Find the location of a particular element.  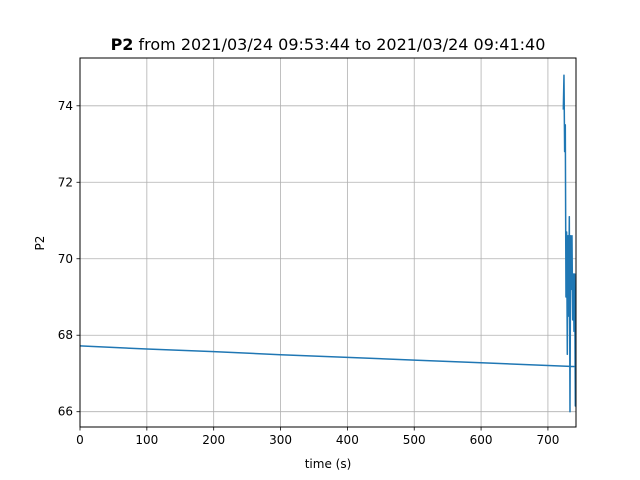

x-tick-label: 400 is located at coordinates (347, 440).